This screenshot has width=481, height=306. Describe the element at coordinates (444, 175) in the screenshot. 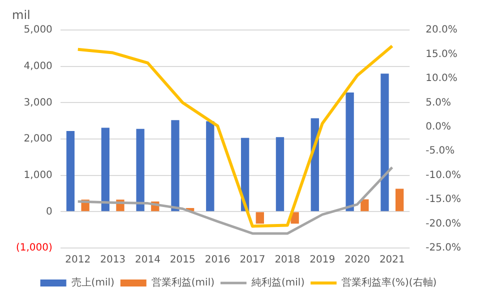

I see `y2-tick-label: -10.0%` at that location.